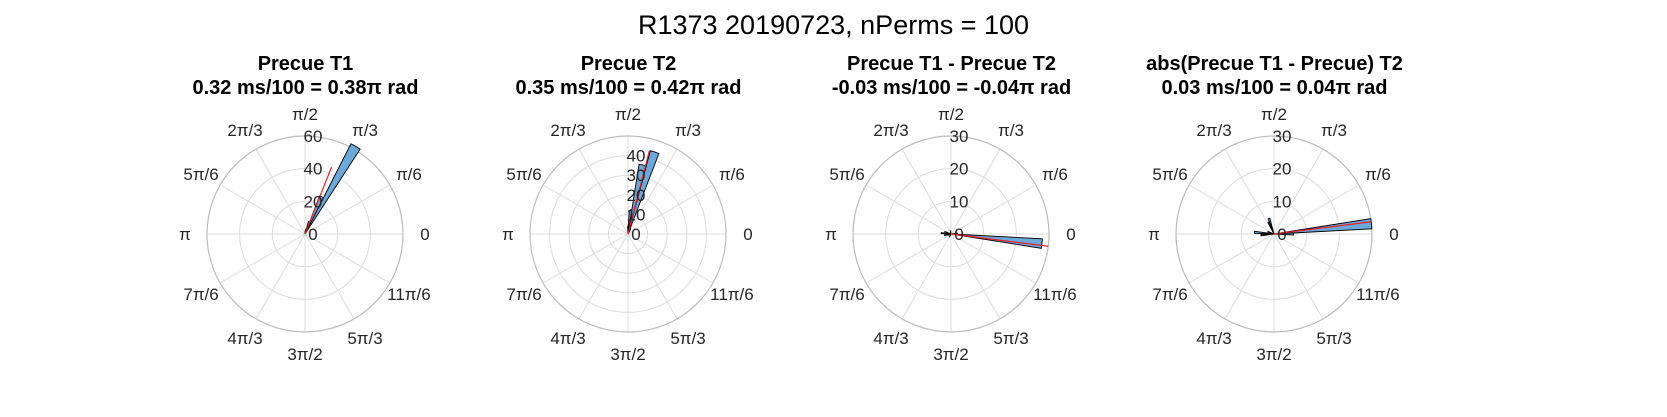  I want to click on mean-direction-line, so click(1322, 228).